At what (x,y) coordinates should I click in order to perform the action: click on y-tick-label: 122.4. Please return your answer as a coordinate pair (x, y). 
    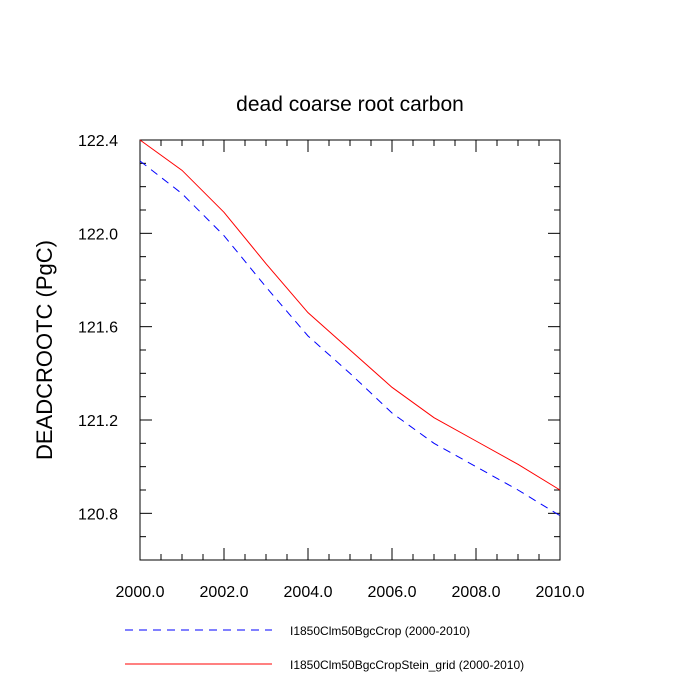
    Looking at the image, I should click on (98, 141).